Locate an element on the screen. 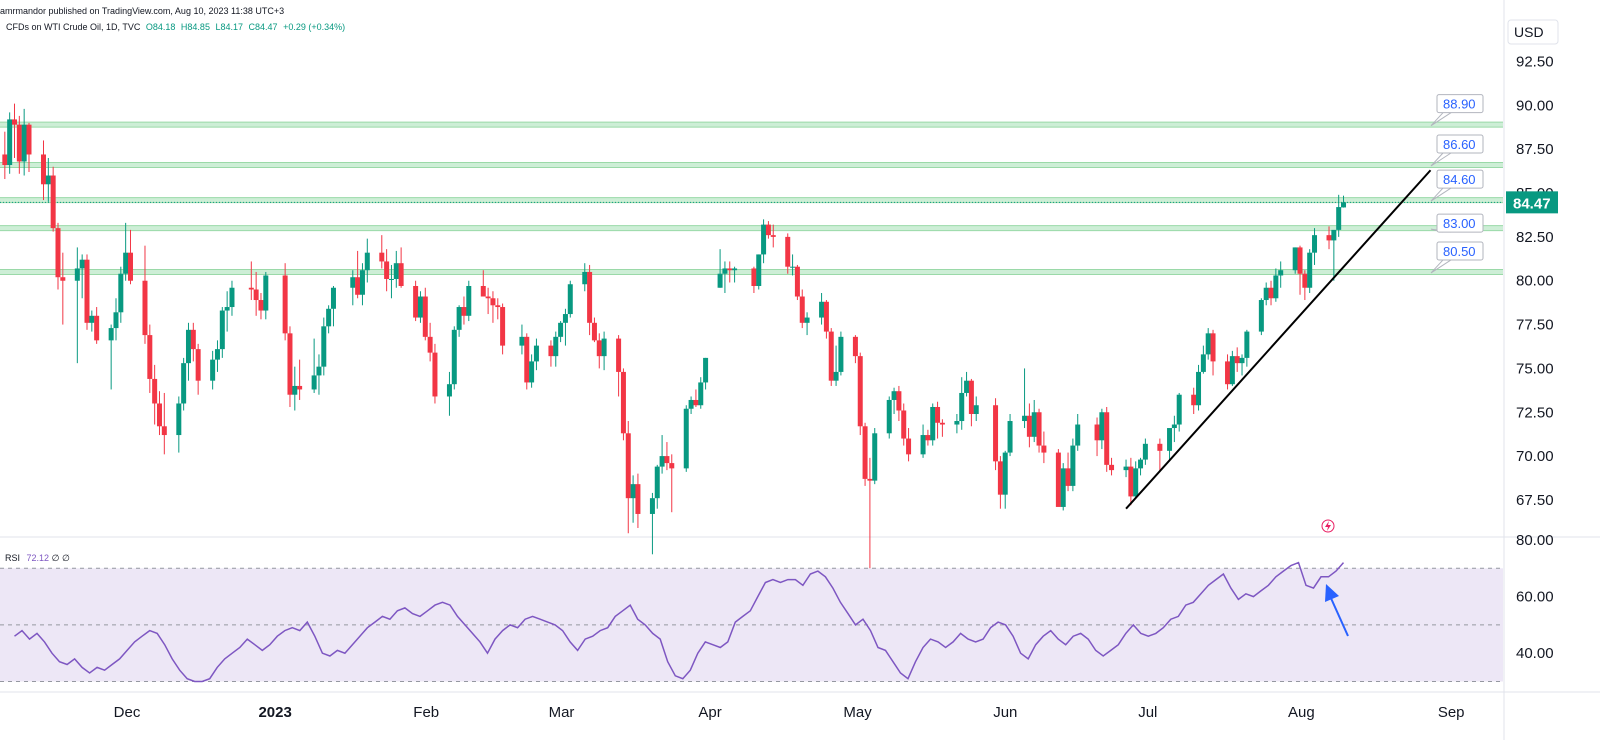 The width and height of the screenshot is (1600, 740). ohlc-open: O84.18 is located at coordinates (160, 27).